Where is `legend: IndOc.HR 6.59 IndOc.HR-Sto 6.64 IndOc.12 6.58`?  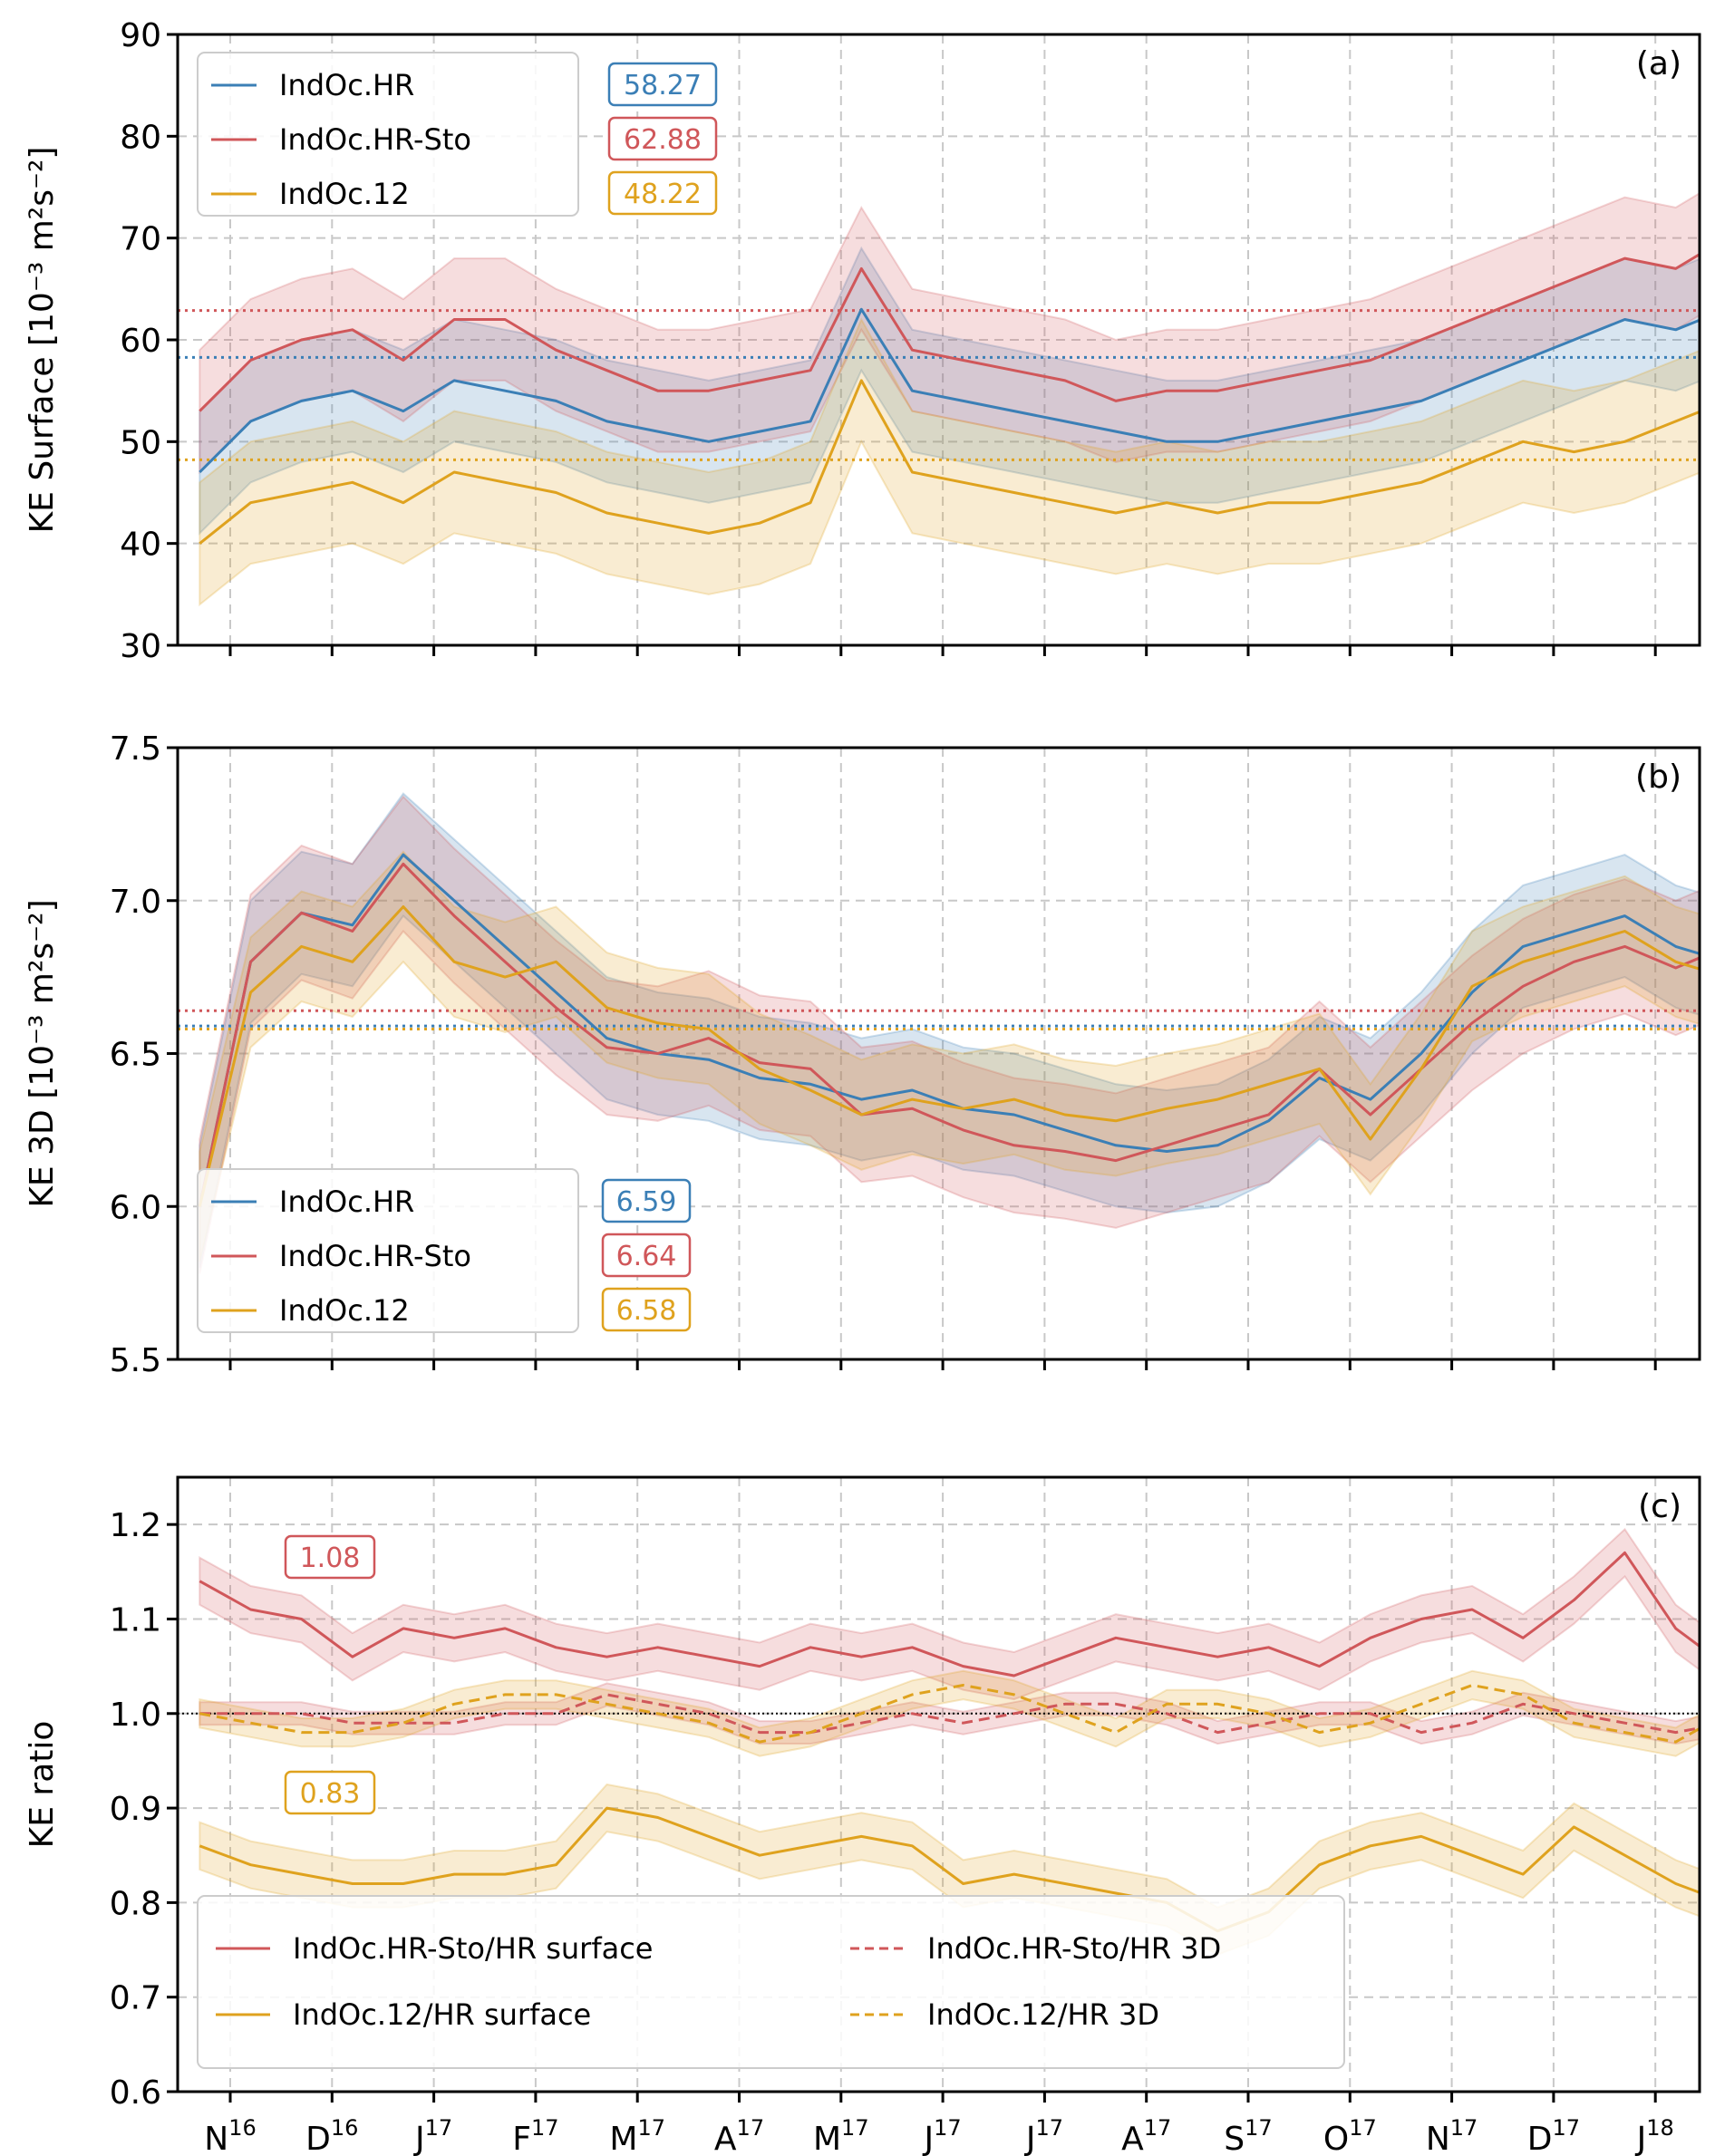 legend: IndOc.HR 6.59 IndOc.HR-Sto 6.64 IndOc.12 6.58 is located at coordinates (444, 1250).